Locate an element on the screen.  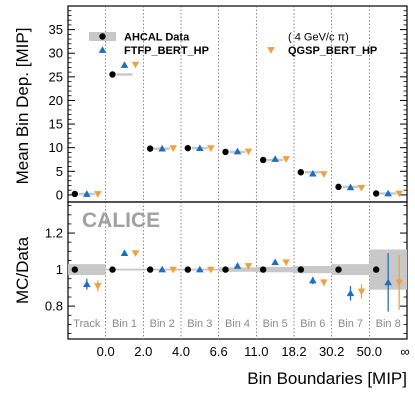
boundary-label: 6.6 is located at coordinates (219, 351).